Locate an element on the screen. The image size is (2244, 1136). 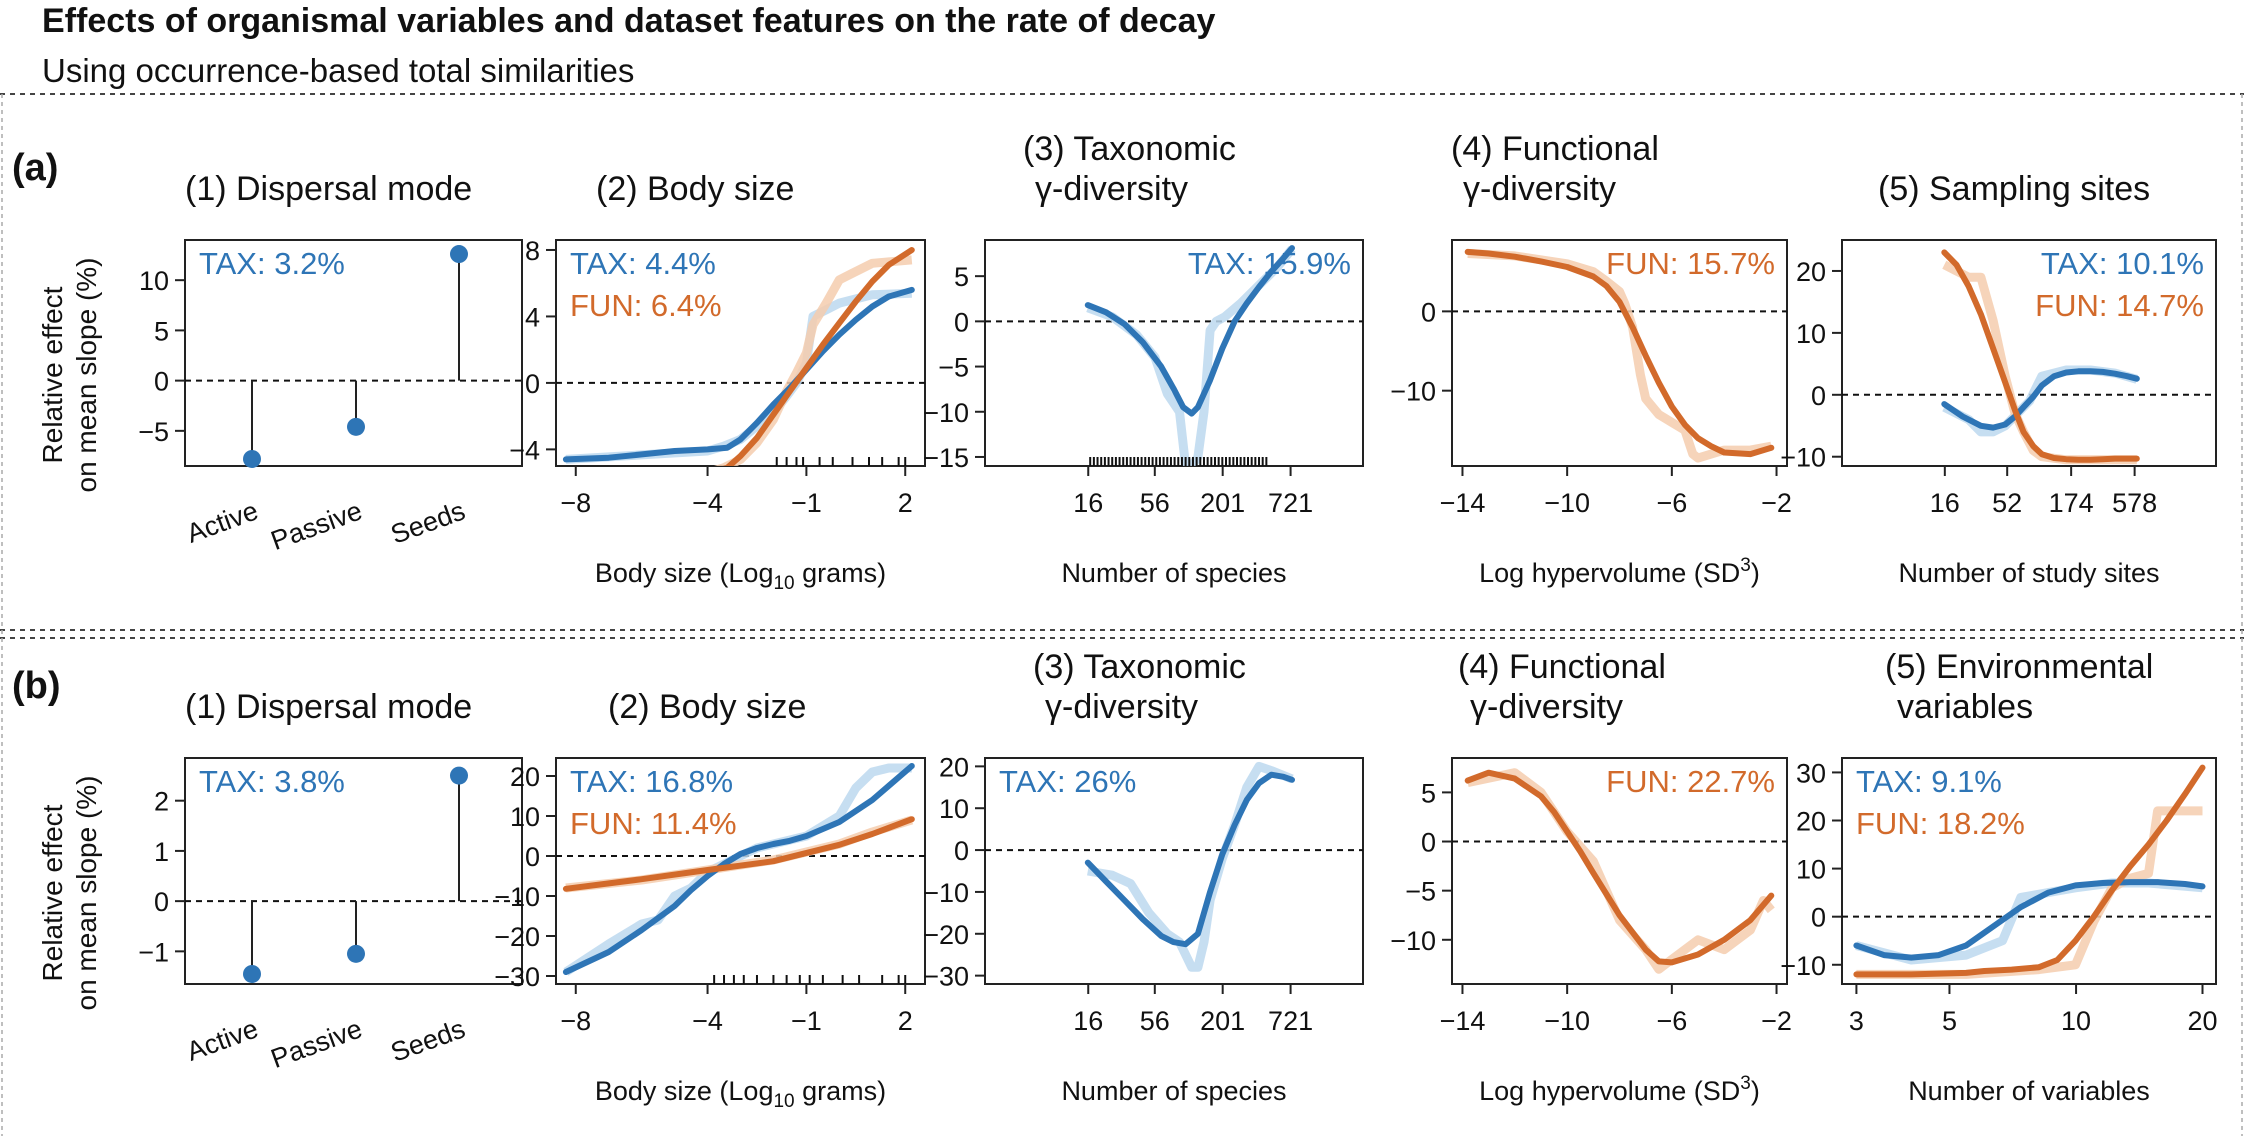
y-tick-label: 5 is located at coordinates (161, 331).